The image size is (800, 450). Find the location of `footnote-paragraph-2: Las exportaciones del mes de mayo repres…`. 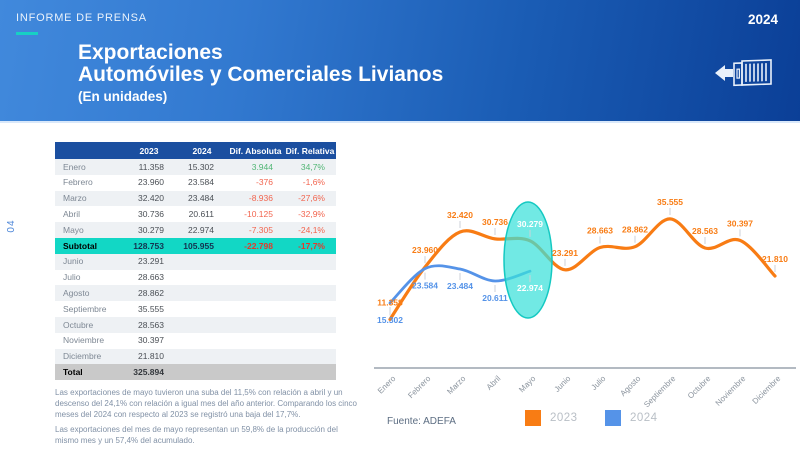

footnote-paragraph-2: Las exportaciones del mes de mayo repres… is located at coordinates (196, 435).